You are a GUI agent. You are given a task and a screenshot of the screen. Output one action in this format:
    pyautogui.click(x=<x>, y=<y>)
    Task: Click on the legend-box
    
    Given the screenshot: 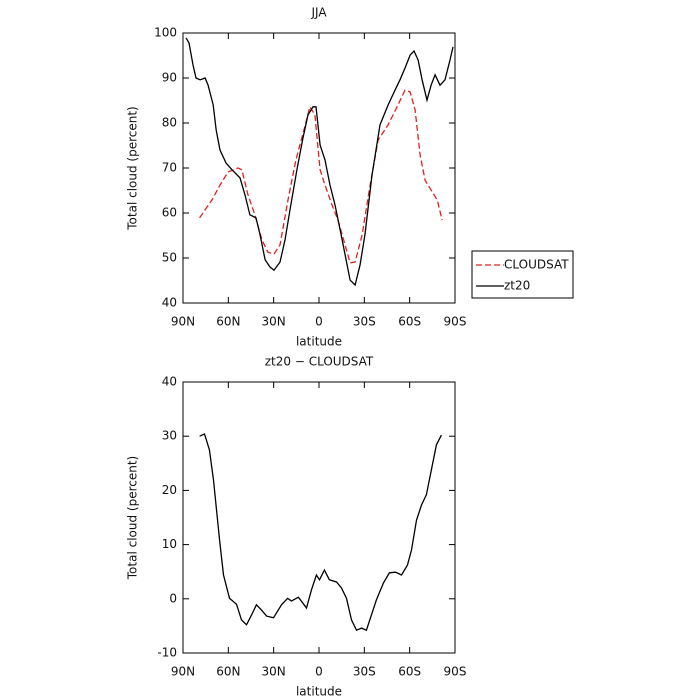 What is the action you would take?
    pyautogui.click(x=522, y=274)
    